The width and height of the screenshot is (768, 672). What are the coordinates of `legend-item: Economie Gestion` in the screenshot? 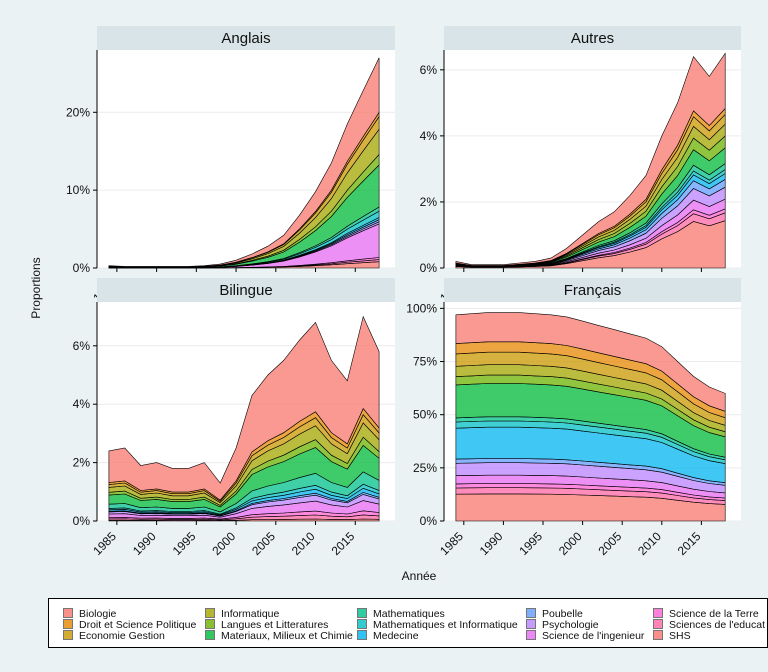 It's located at (114, 636).